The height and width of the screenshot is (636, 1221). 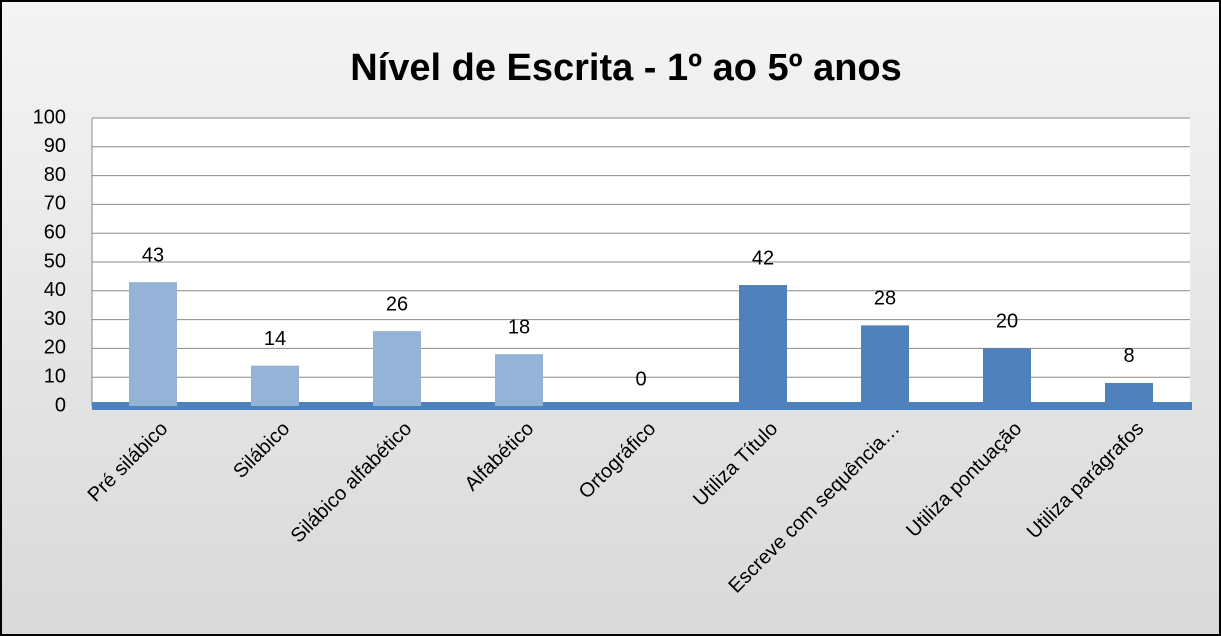 I want to click on value-label: 42, so click(x=763, y=258).